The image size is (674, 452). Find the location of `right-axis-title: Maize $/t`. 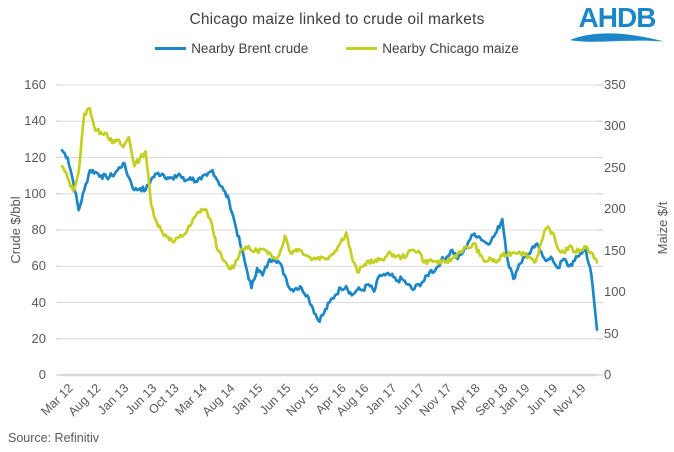

right-axis-title: Maize $/t is located at coordinates (662, 228).